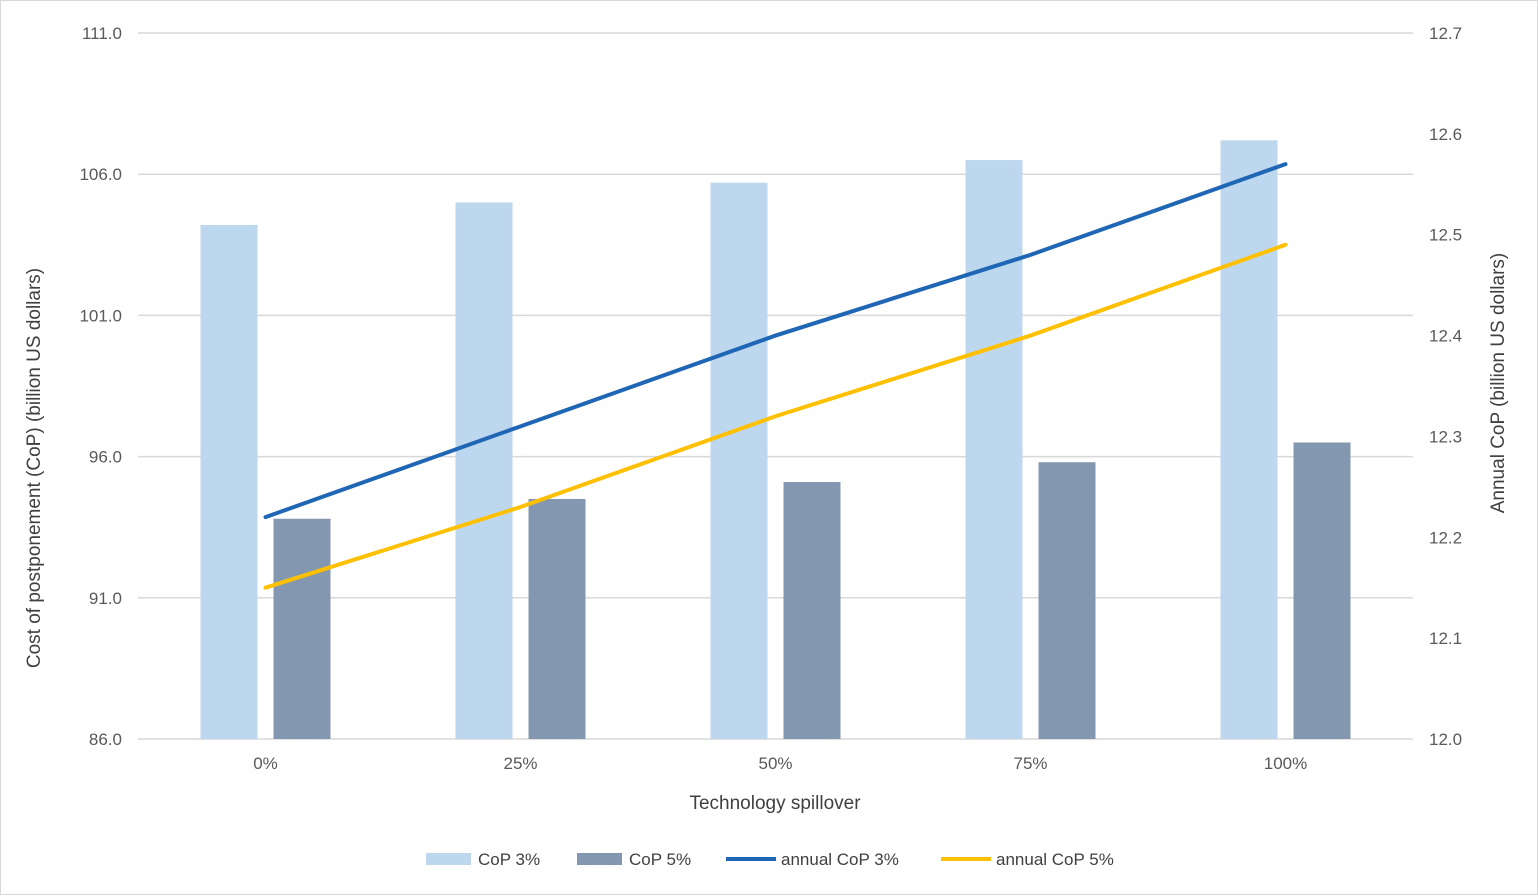 This screenshot has height=896, width=1538. I want to click on y2-tick-label: 12.6, so click(1445, 134).